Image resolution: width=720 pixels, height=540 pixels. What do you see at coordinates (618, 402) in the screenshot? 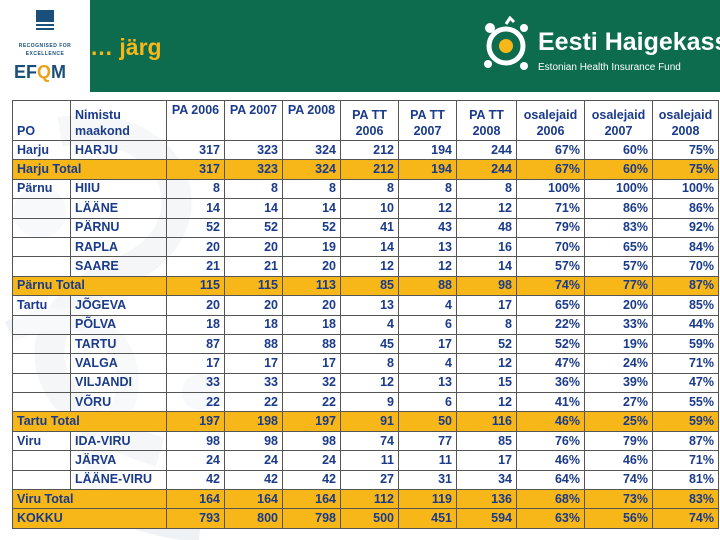
I see `cell-value: 27%` at bounding box center [618, 402].